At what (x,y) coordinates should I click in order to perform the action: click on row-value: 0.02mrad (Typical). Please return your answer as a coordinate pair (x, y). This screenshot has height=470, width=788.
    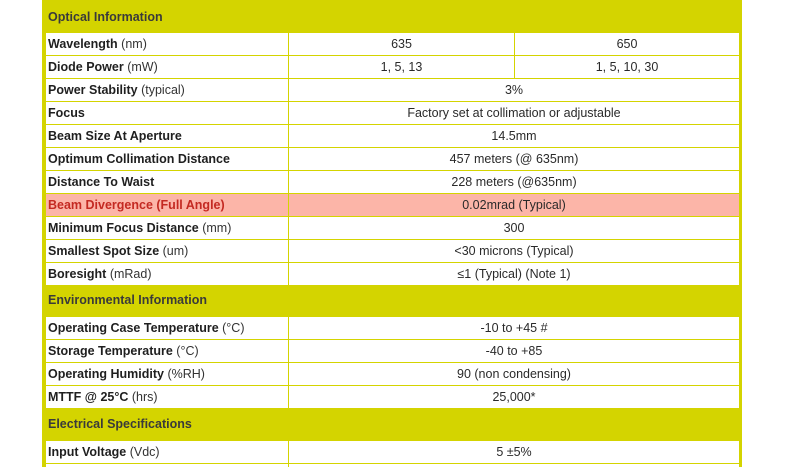
    Looking at the image, I should click on (514, 205).